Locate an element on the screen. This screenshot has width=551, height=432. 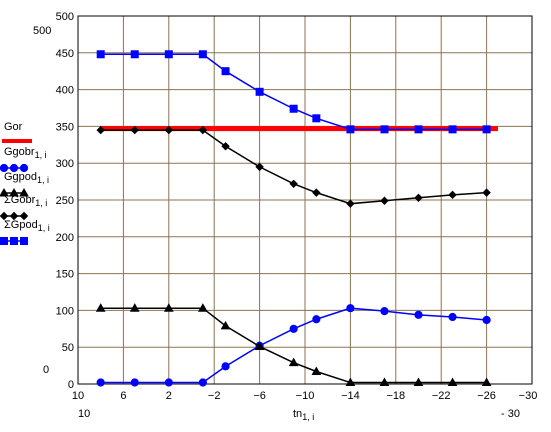
legend-entry: Ggpod1, i is located at coordinates (24, 184).